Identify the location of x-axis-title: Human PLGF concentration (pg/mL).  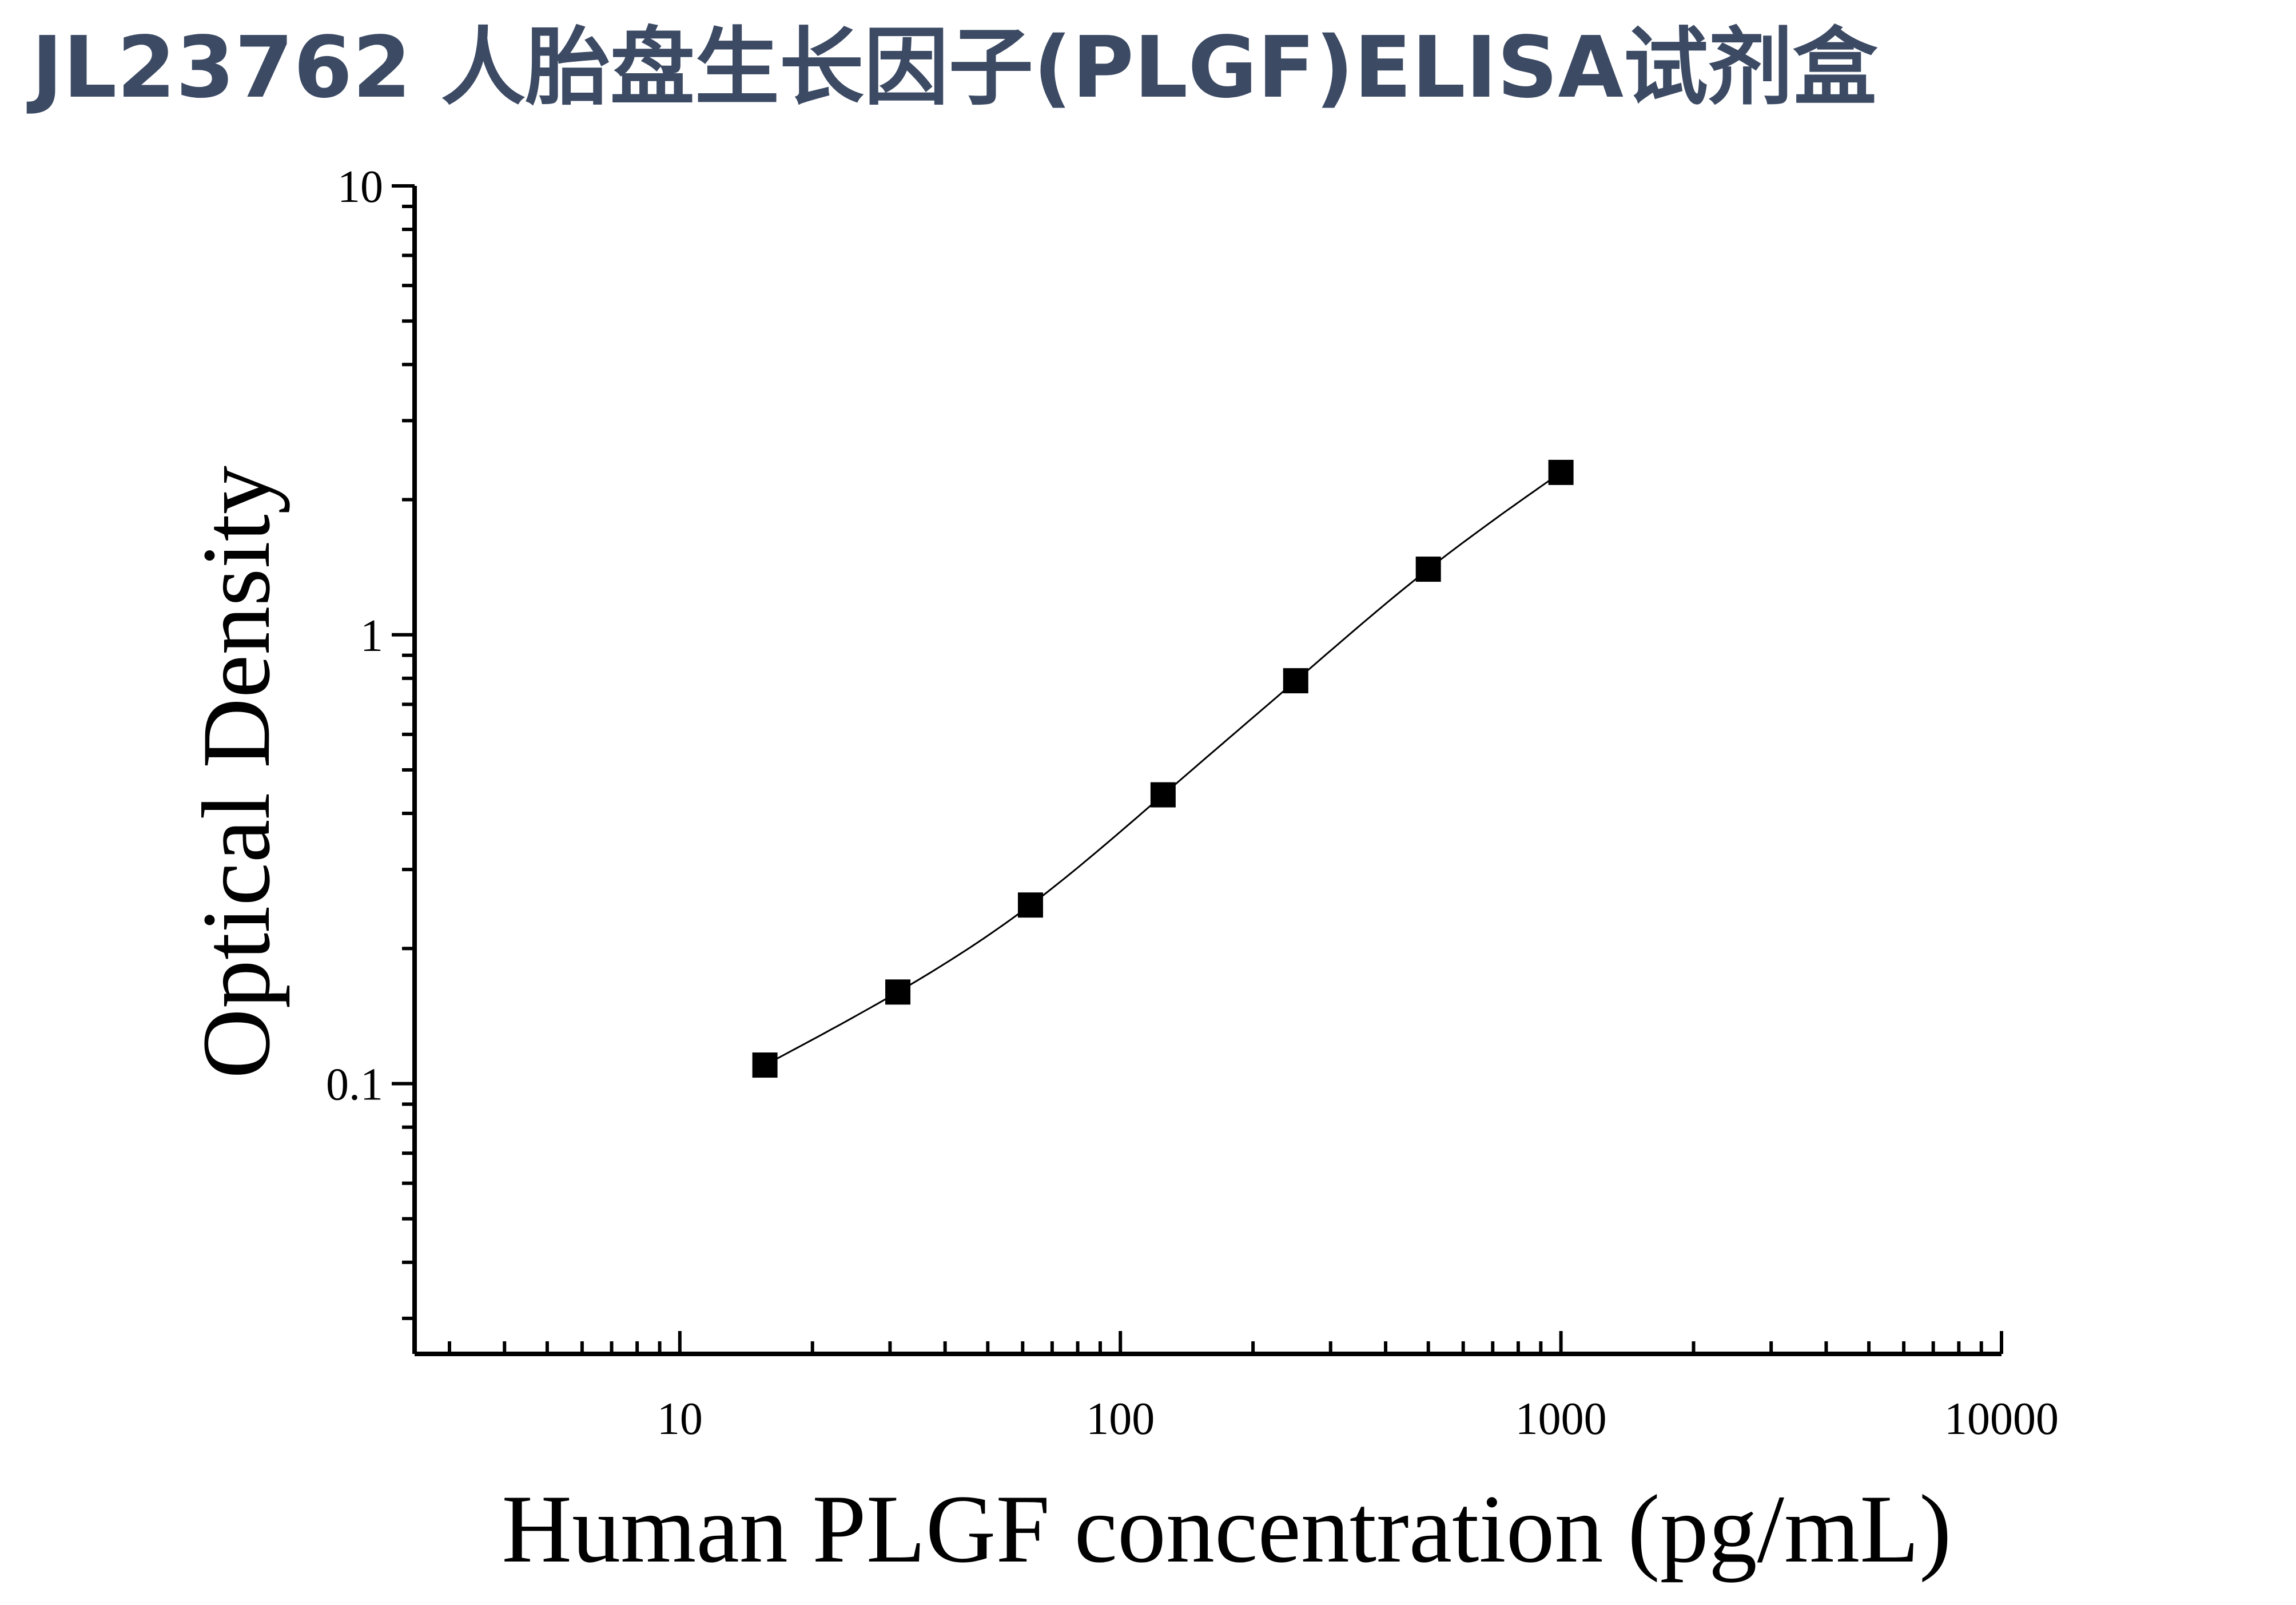
(1226, 1529).